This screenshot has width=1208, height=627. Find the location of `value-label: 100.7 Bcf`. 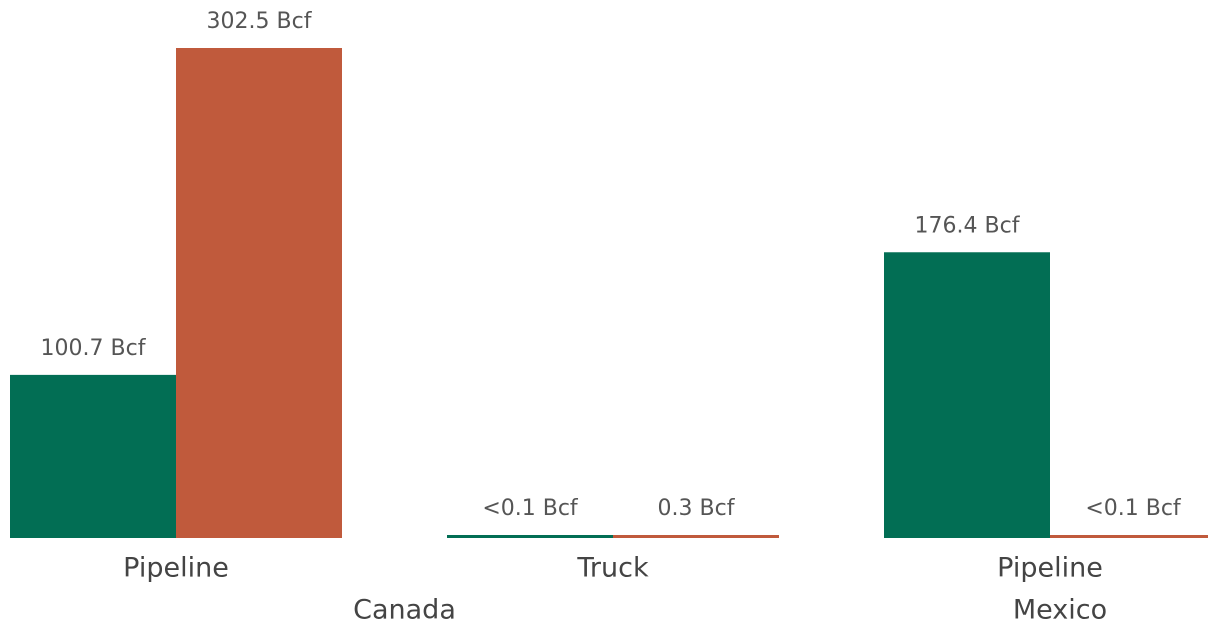

value-label: 100.7 Bcf is located at coordinates (94, 348).